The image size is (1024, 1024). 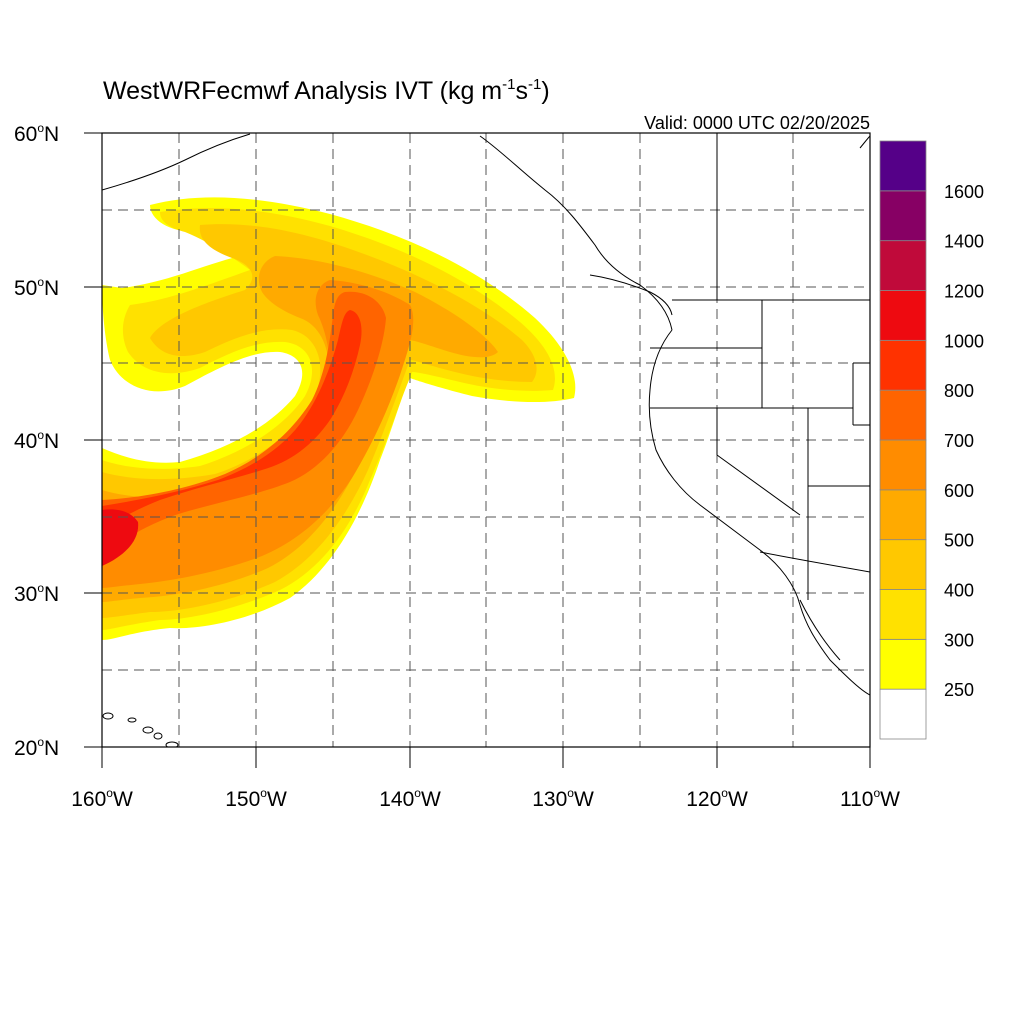 I want to click on longitude-labels: 160oW 150oW 140oW 130oW 120oW 110oW, so click(x=485, y=798).